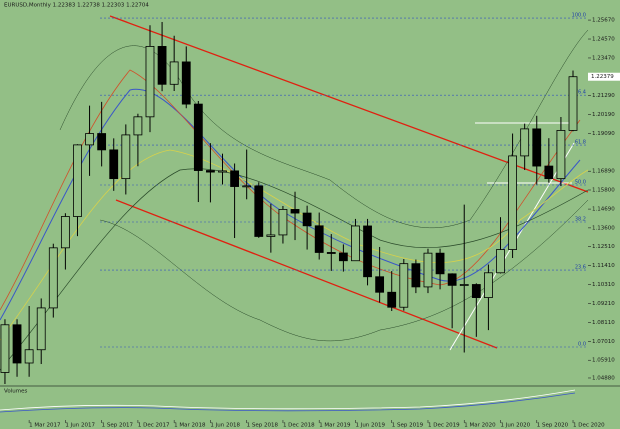 Image resolution: width=620 pixels, height=429 pixels. What do you see at coordinates (580, 182) in the screenshot?
I see `fib-label: 50.0` at bounding box center [580, 182].